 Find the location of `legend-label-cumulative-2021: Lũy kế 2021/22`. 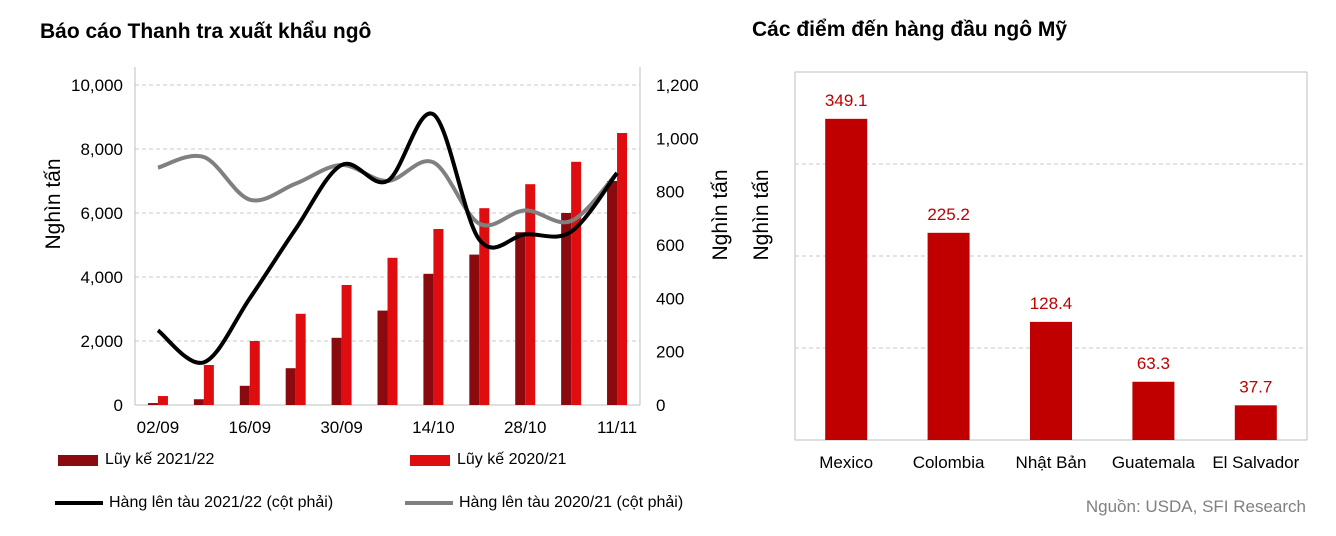

legend-label-cumulative-2021: Lũy kế 2021/22 is located at coordinates (160, 459).